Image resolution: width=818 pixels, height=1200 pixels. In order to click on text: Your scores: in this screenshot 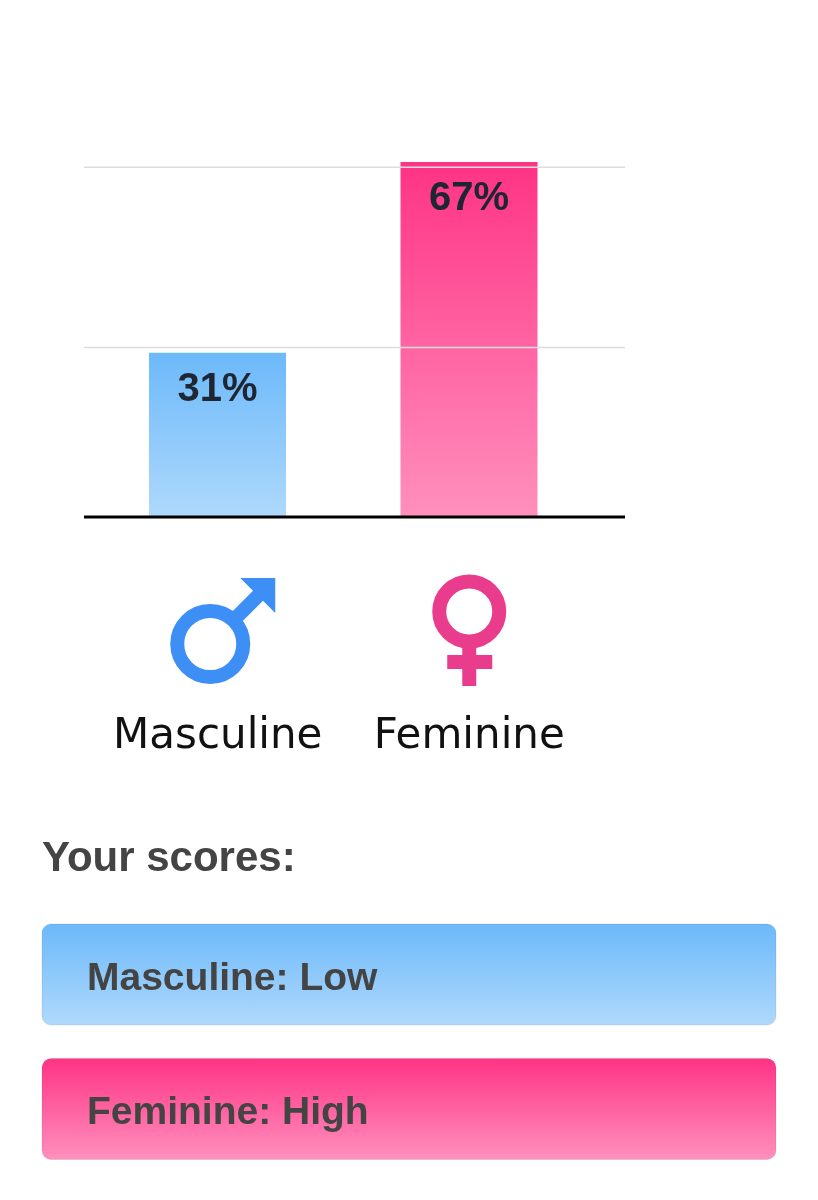, I will do `click(169, 856)`.